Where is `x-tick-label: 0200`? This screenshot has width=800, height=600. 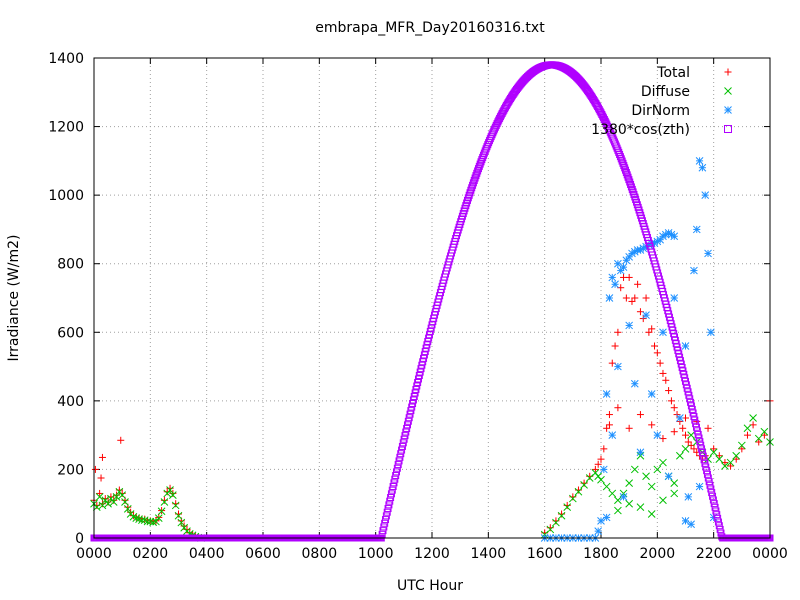
x-tick-label: 0200 is located at coordinates (151, 554).